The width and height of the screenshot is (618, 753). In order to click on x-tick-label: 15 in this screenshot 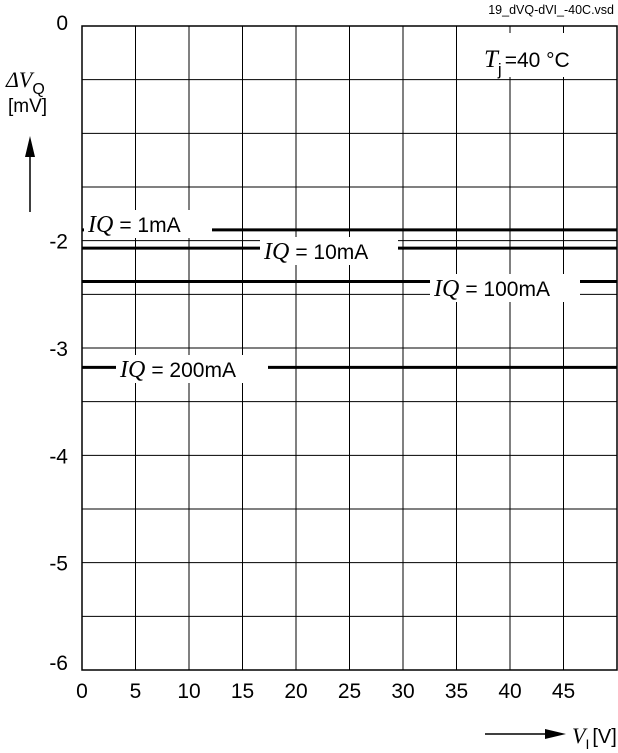, I will do `click(242, 691)`.